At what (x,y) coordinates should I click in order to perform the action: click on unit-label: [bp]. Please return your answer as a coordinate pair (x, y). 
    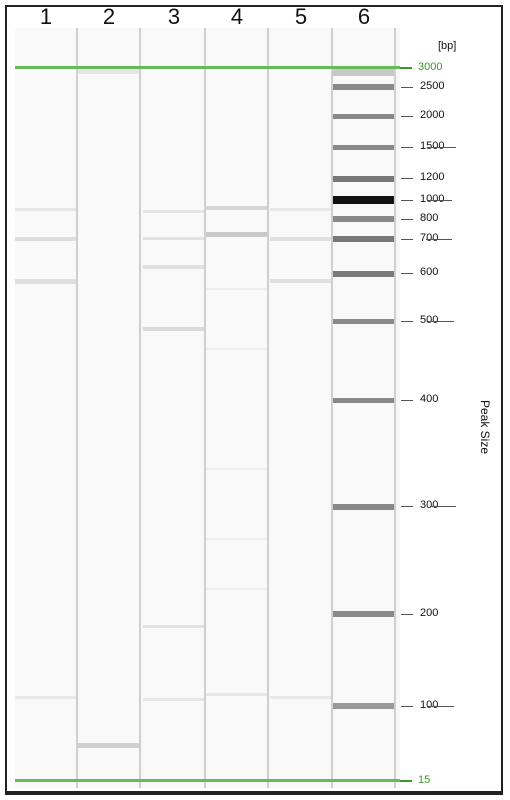
    Looking at the image, I should click on (447, 46).